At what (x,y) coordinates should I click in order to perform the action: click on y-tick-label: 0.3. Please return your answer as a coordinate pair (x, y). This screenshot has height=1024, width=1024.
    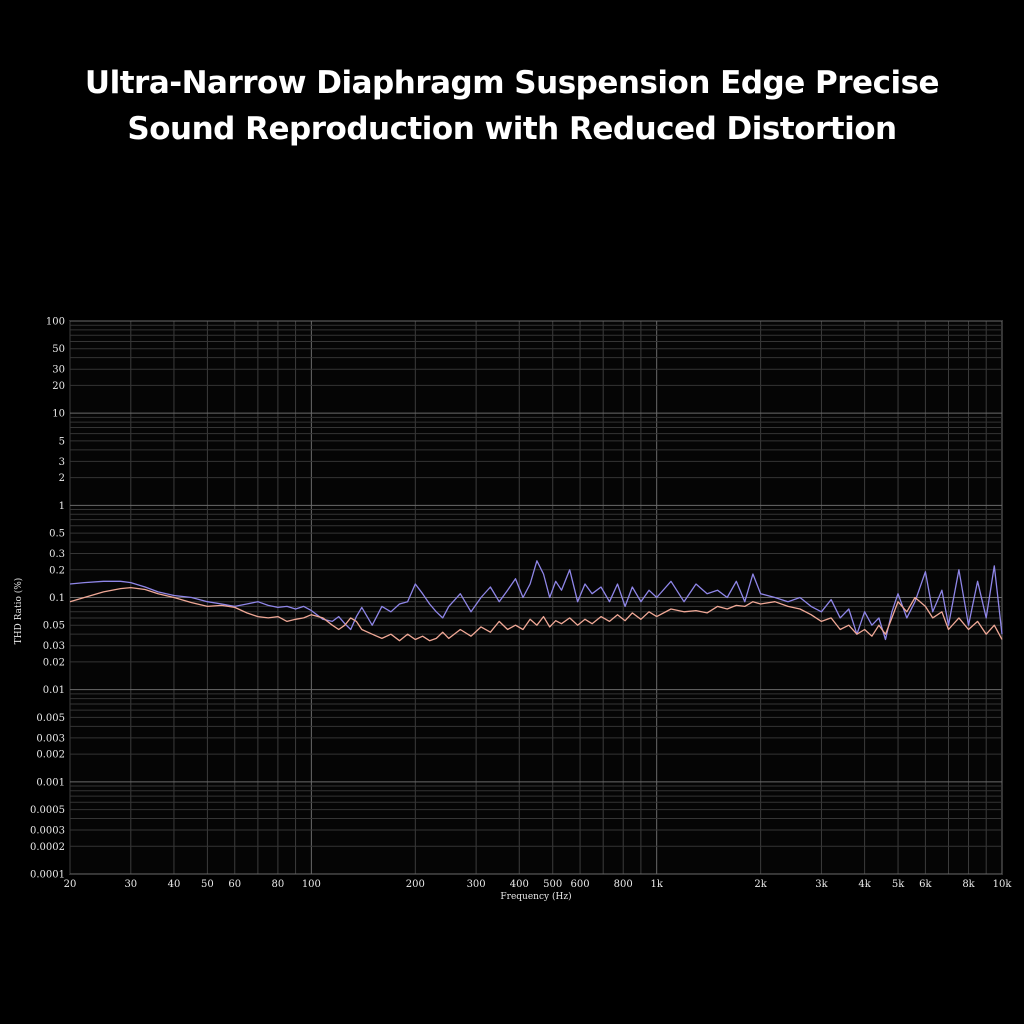
    Looking at the image, I should click on (57, 554).